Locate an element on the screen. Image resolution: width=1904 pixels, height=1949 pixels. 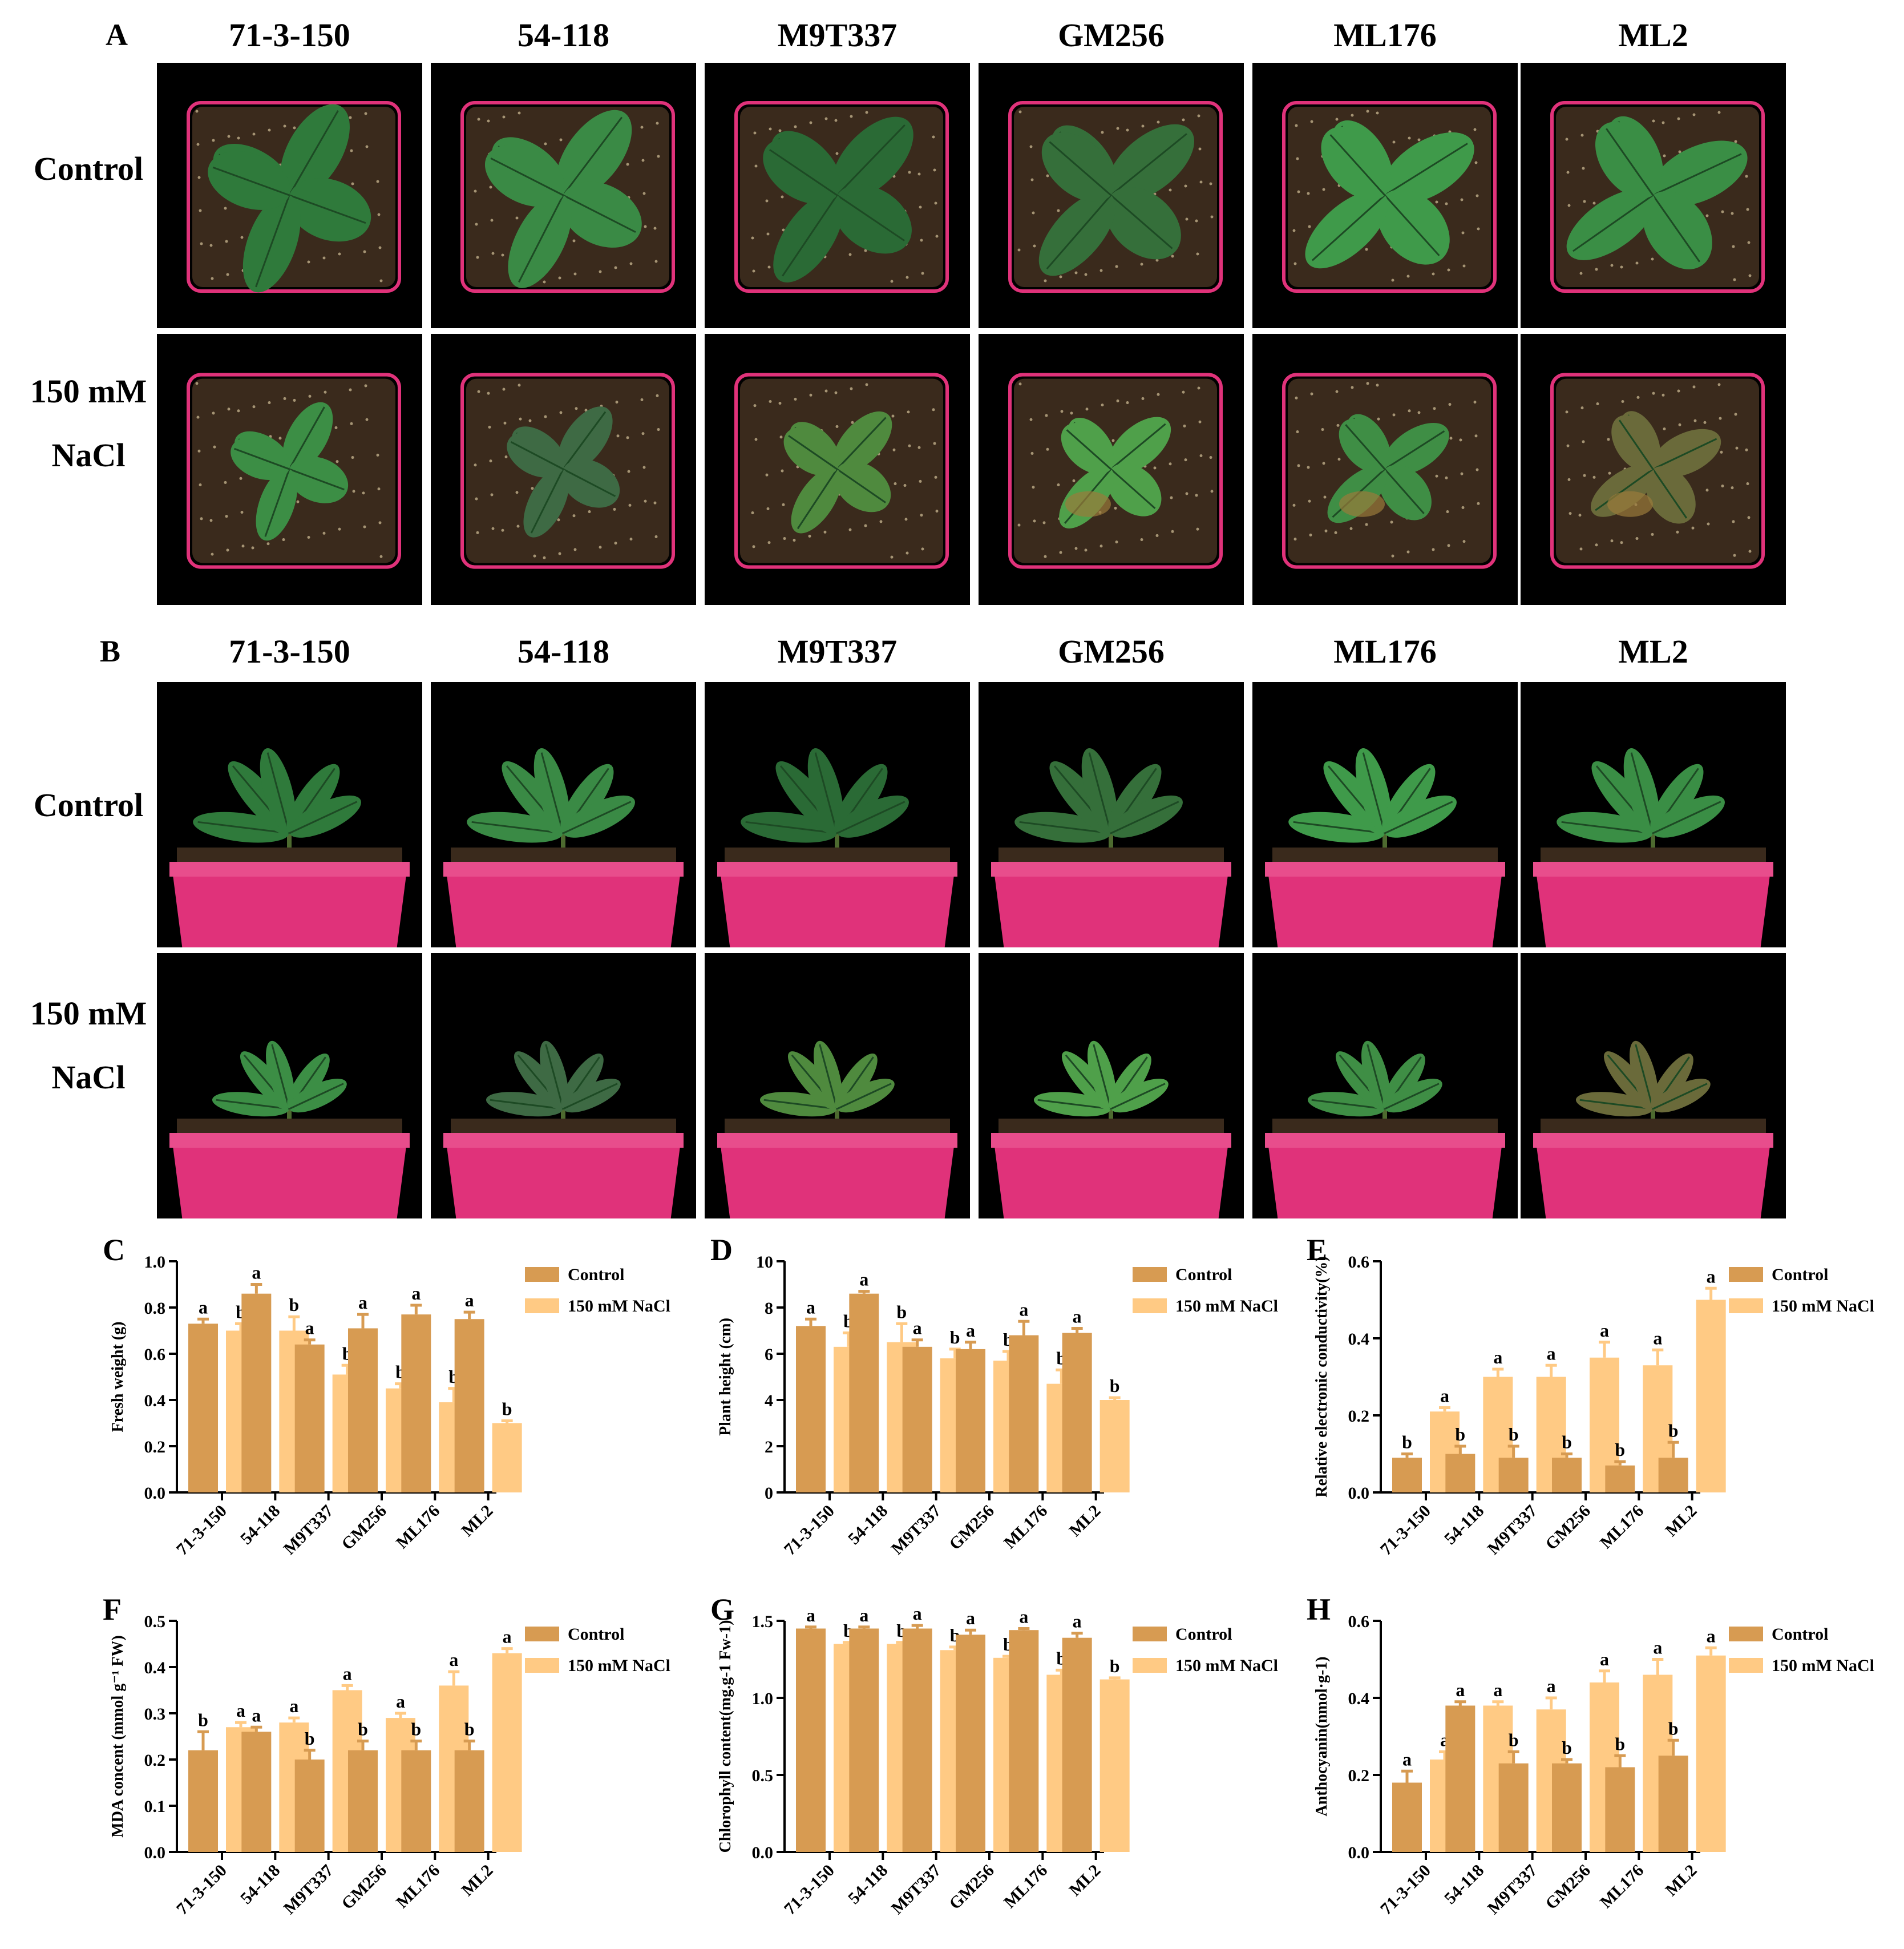
y-tick-label: 2 is located at coordinates (769, 1447).